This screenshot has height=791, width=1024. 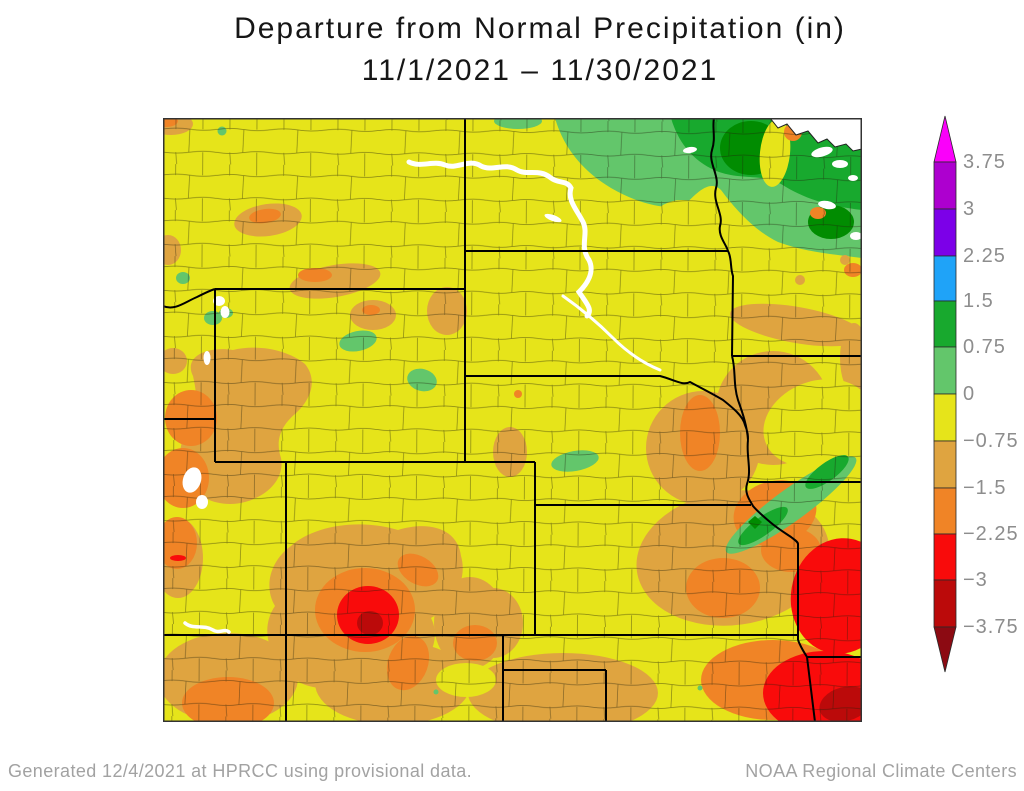 I want to click on tick-label: −2.25, so click(x=991, y=534).